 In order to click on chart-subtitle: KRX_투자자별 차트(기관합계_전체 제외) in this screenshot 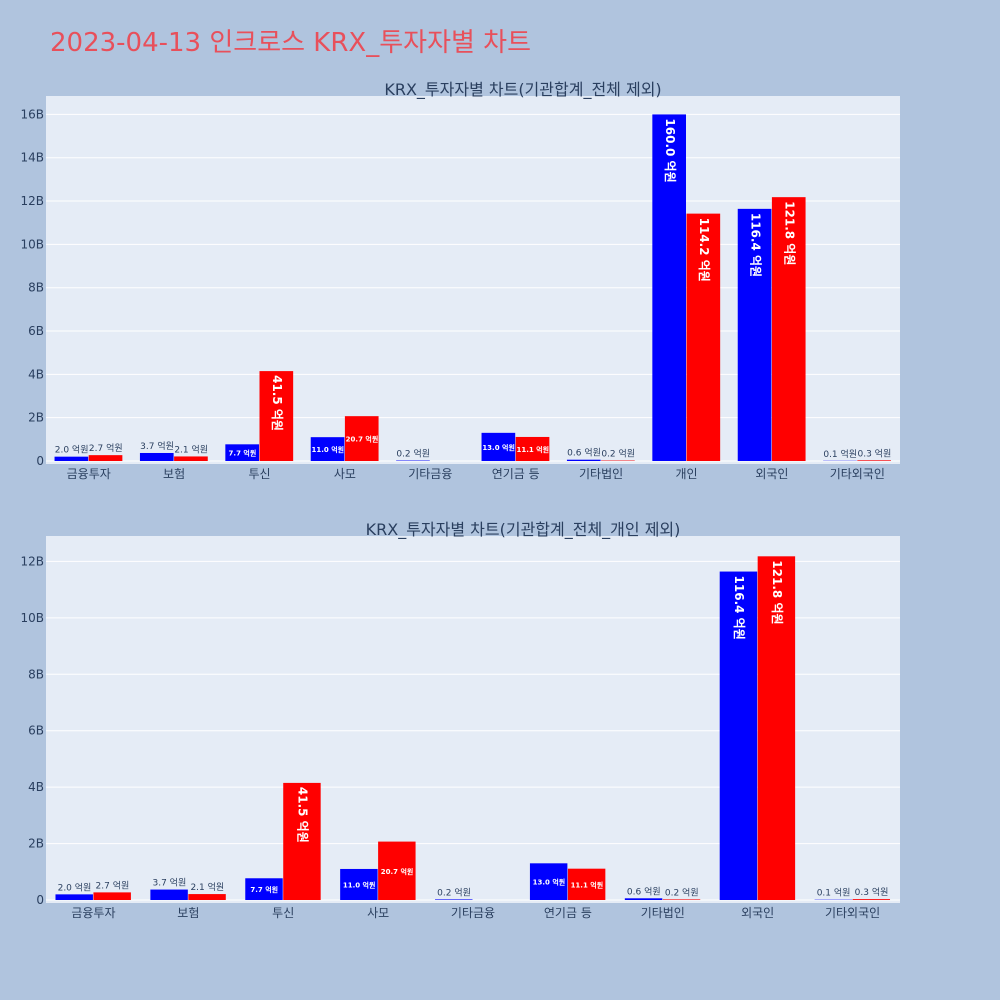, I will do `click(522, 90)`.